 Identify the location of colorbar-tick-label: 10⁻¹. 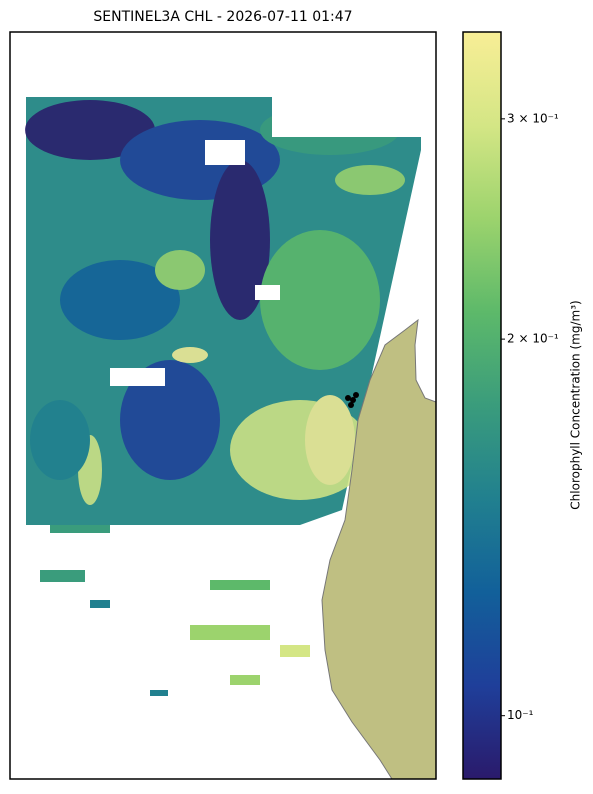
(520, 715).